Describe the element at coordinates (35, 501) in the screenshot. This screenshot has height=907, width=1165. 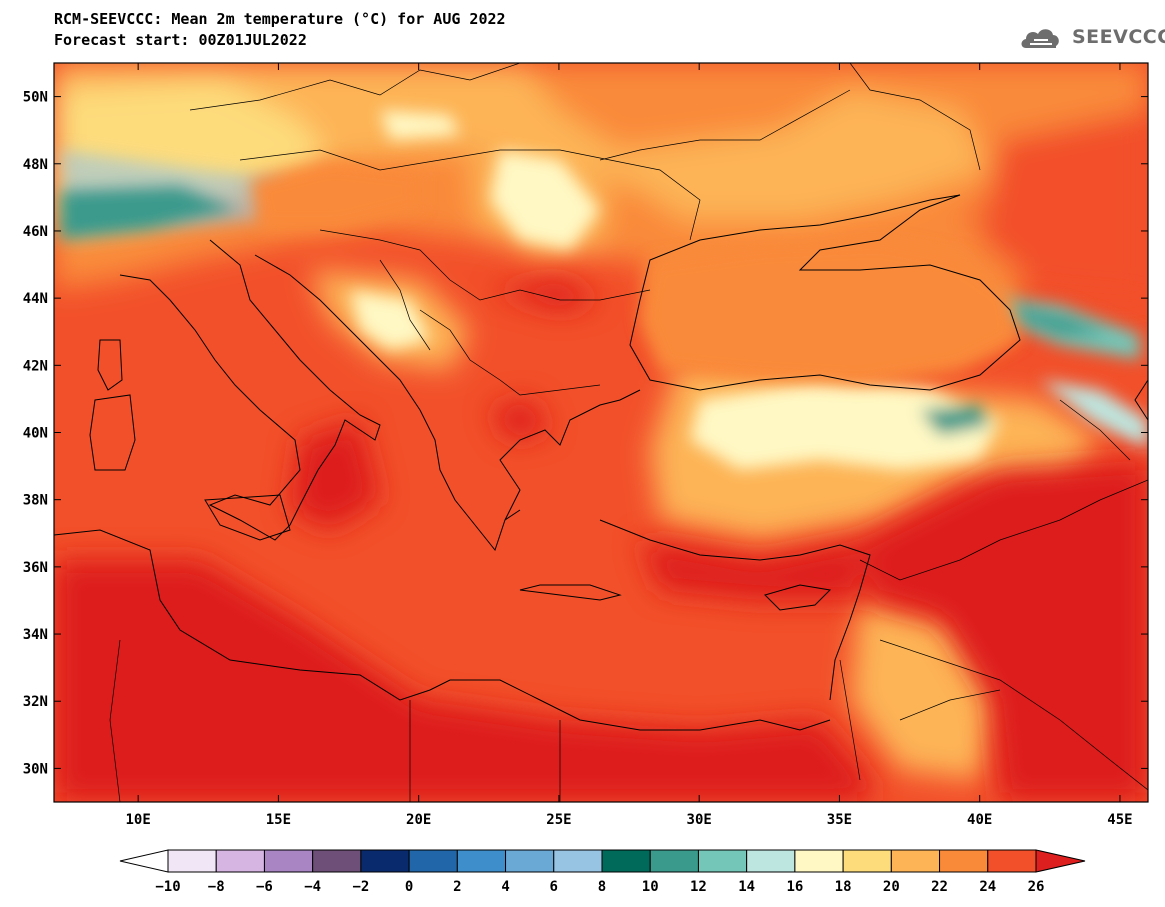
I see `lat-tick-label: 38N` at that location.